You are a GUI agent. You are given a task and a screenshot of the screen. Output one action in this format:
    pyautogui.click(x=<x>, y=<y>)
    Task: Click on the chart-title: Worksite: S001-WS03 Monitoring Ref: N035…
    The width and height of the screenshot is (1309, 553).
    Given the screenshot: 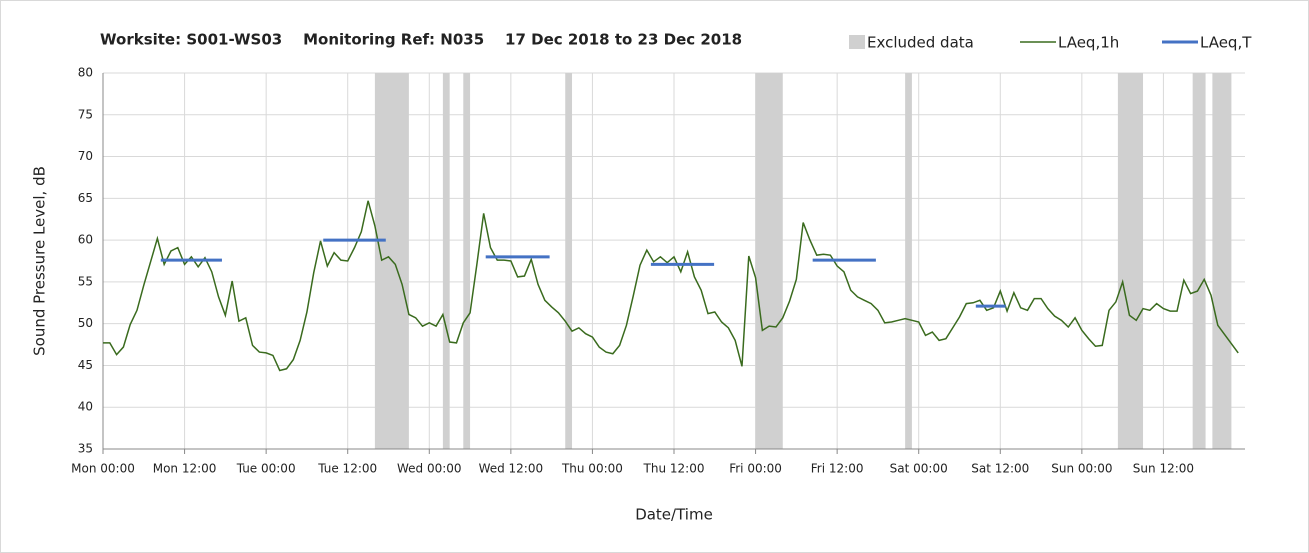 What is the action you would take?
    pyautogui.click(x=421, y=40)
    